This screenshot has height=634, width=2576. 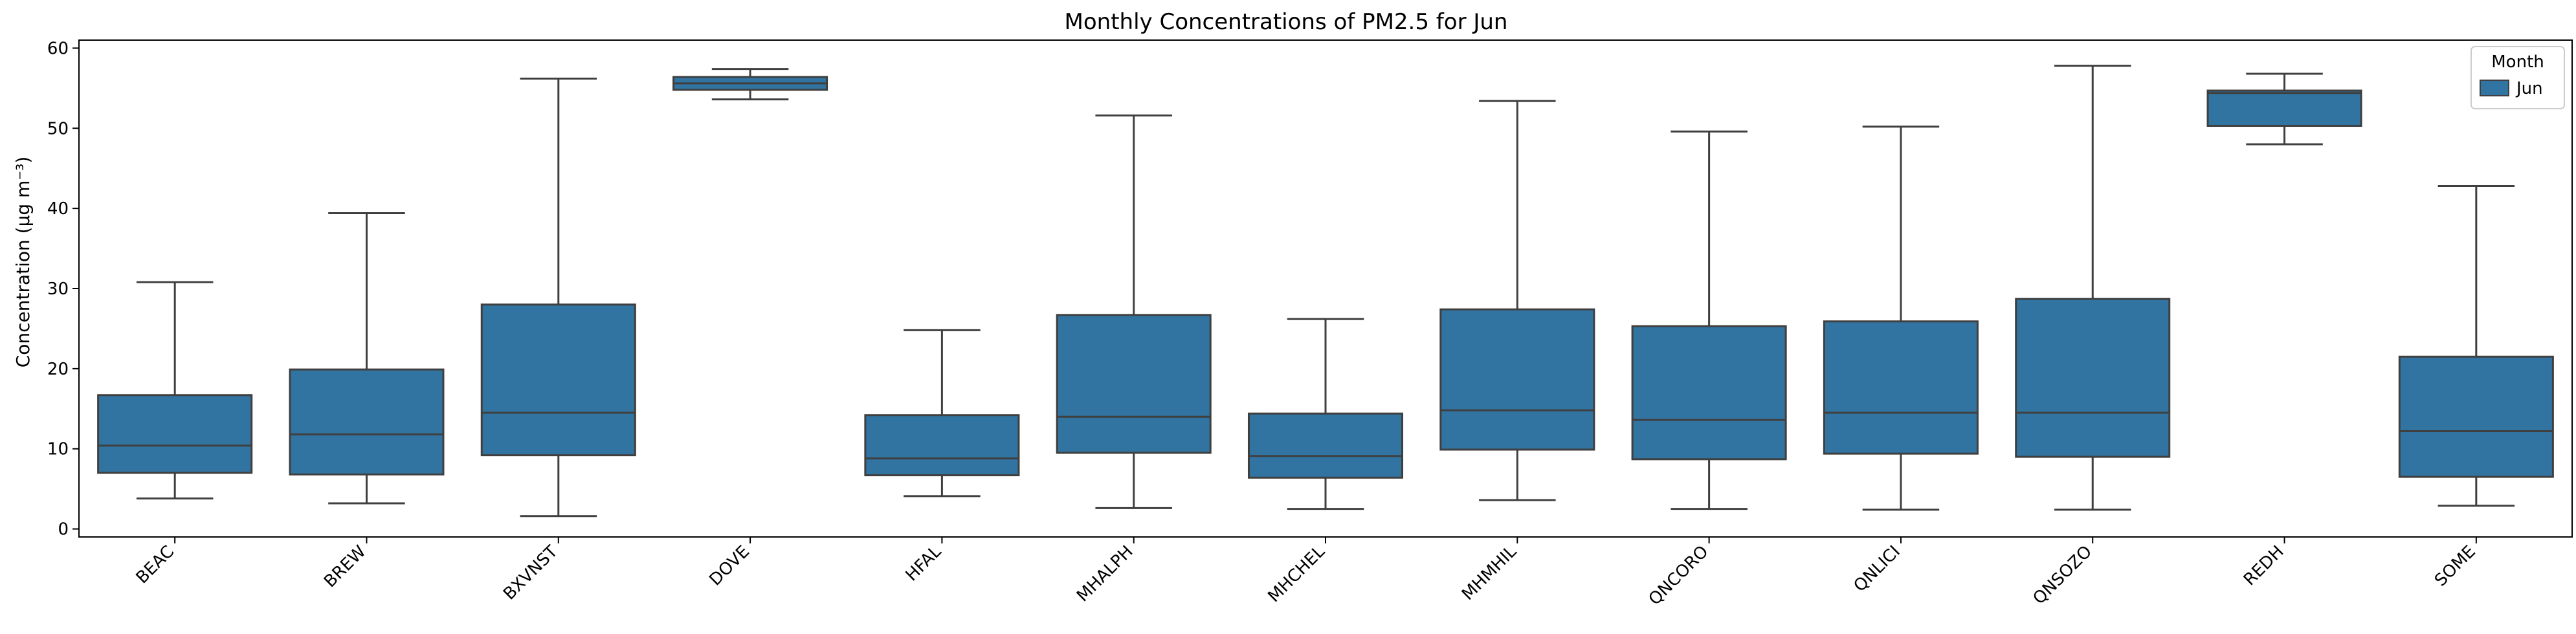 I want to click on box-mhchel, so click(x=1325, y=414).